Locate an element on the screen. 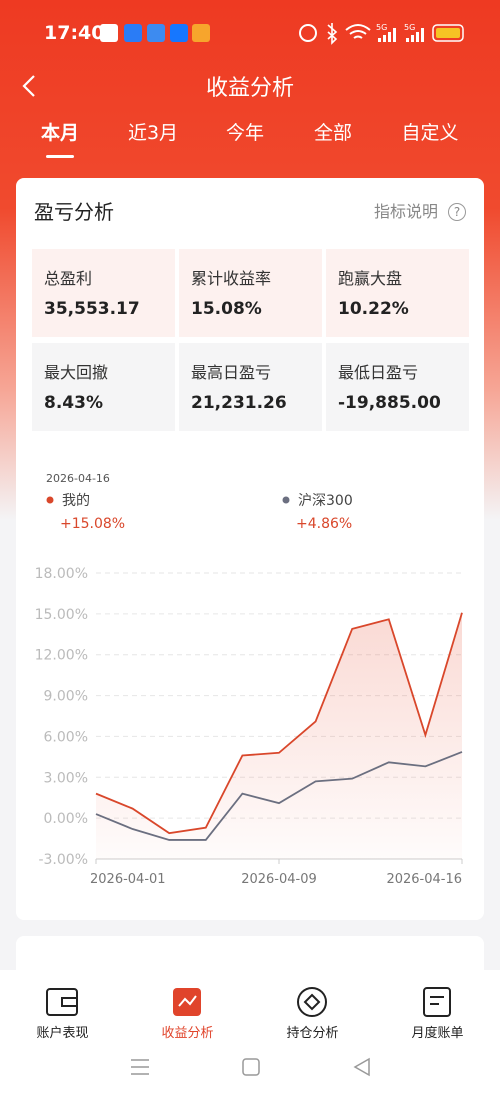 Image resolution: width=500 pixels, height=1099 pixels. tab: 自定义 is located at coordinates (430, 133).